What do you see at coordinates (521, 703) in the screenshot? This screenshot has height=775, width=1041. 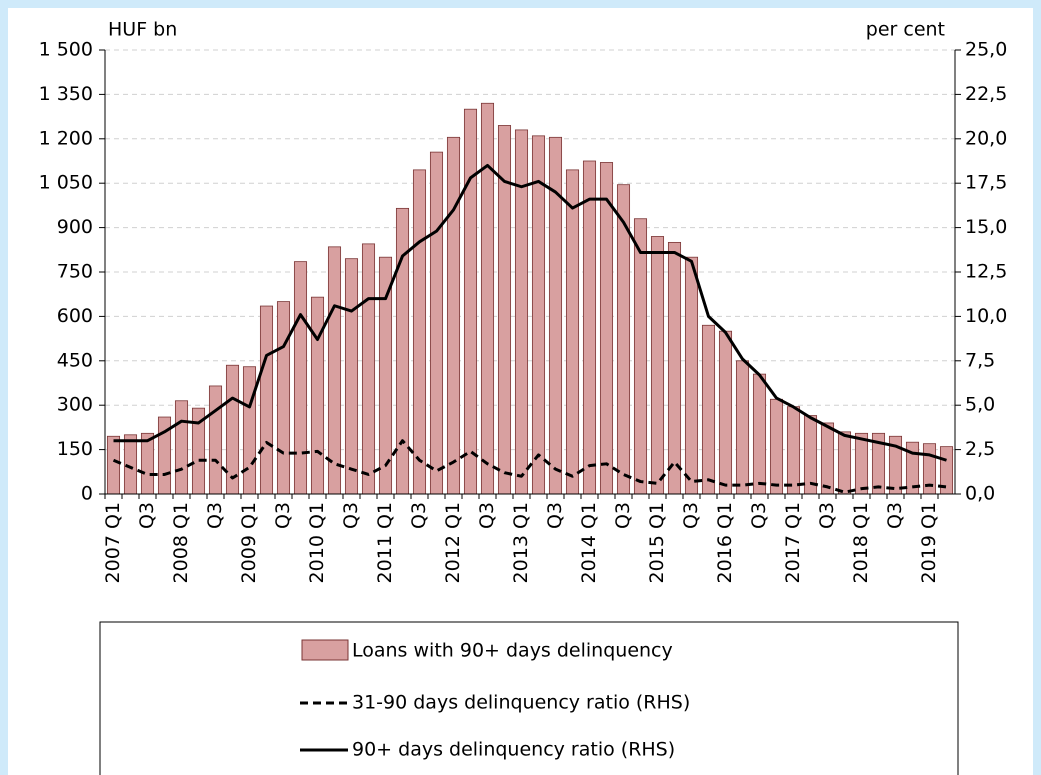 I see `legend-label: 31-90 days delinquency ratio (RHS)` at bounding box center [521, 703].